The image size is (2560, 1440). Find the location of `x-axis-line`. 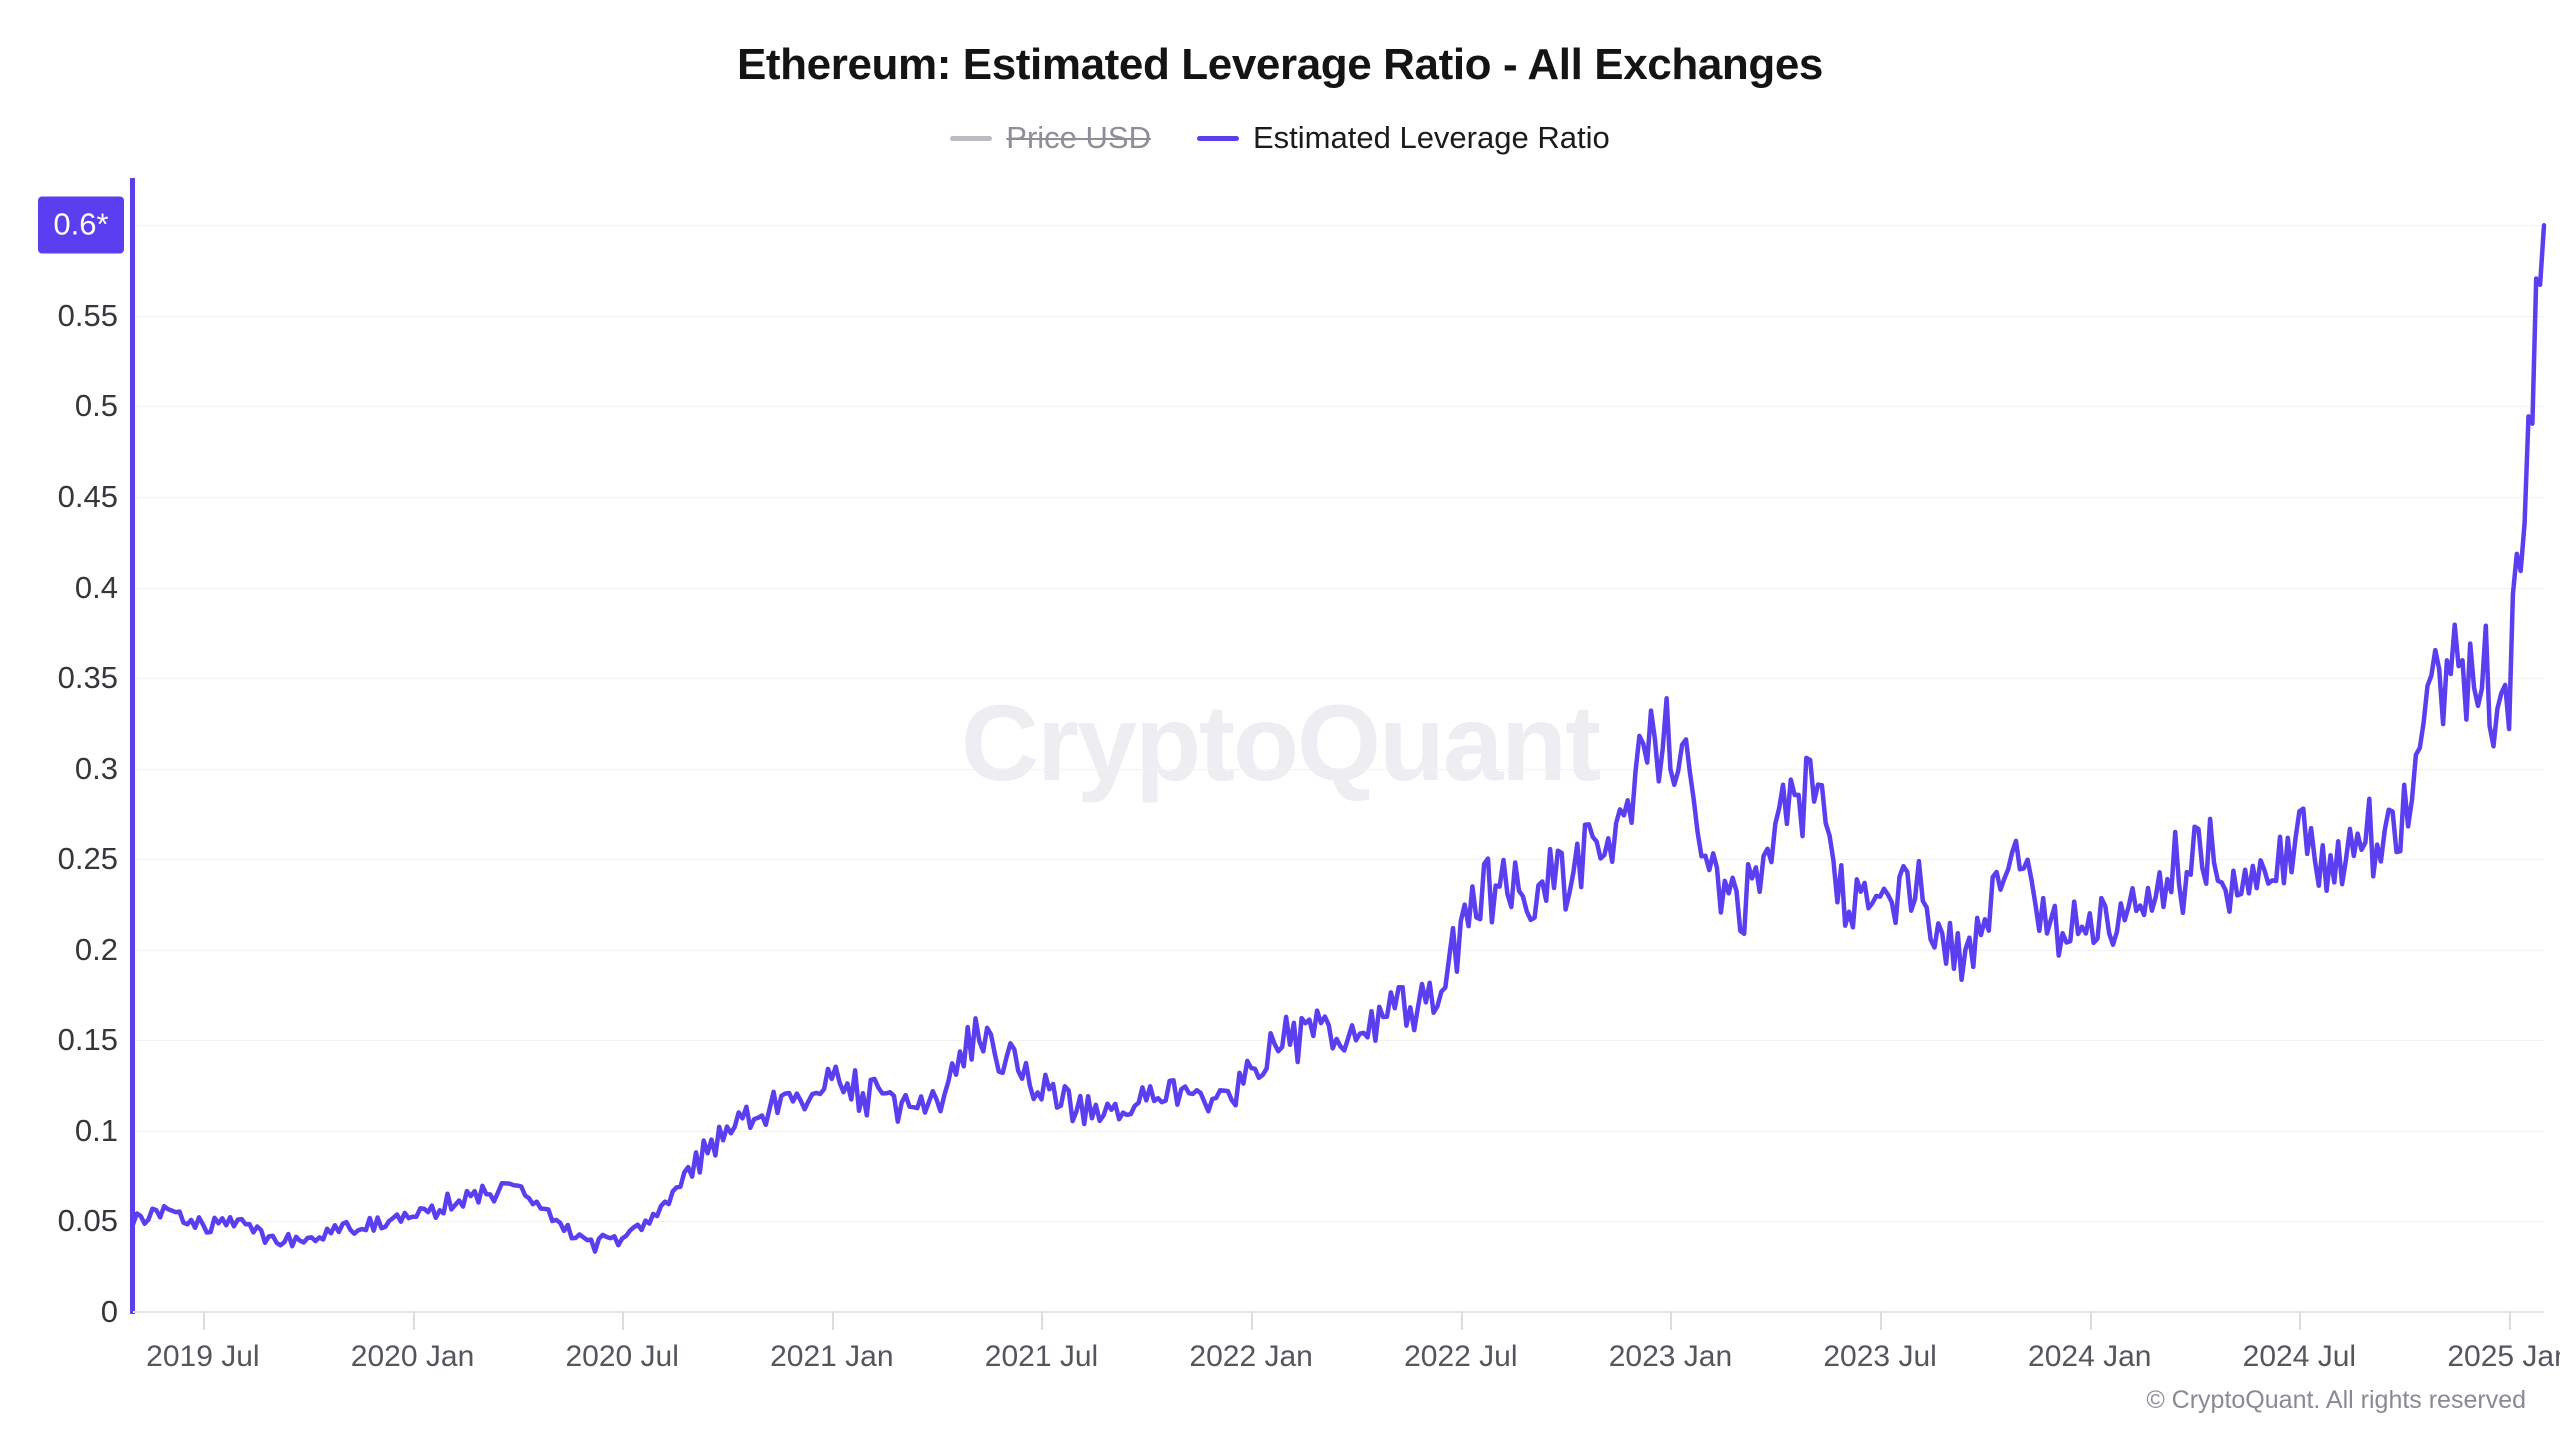

x-axis-line is located at coordinates (1338, 1312).